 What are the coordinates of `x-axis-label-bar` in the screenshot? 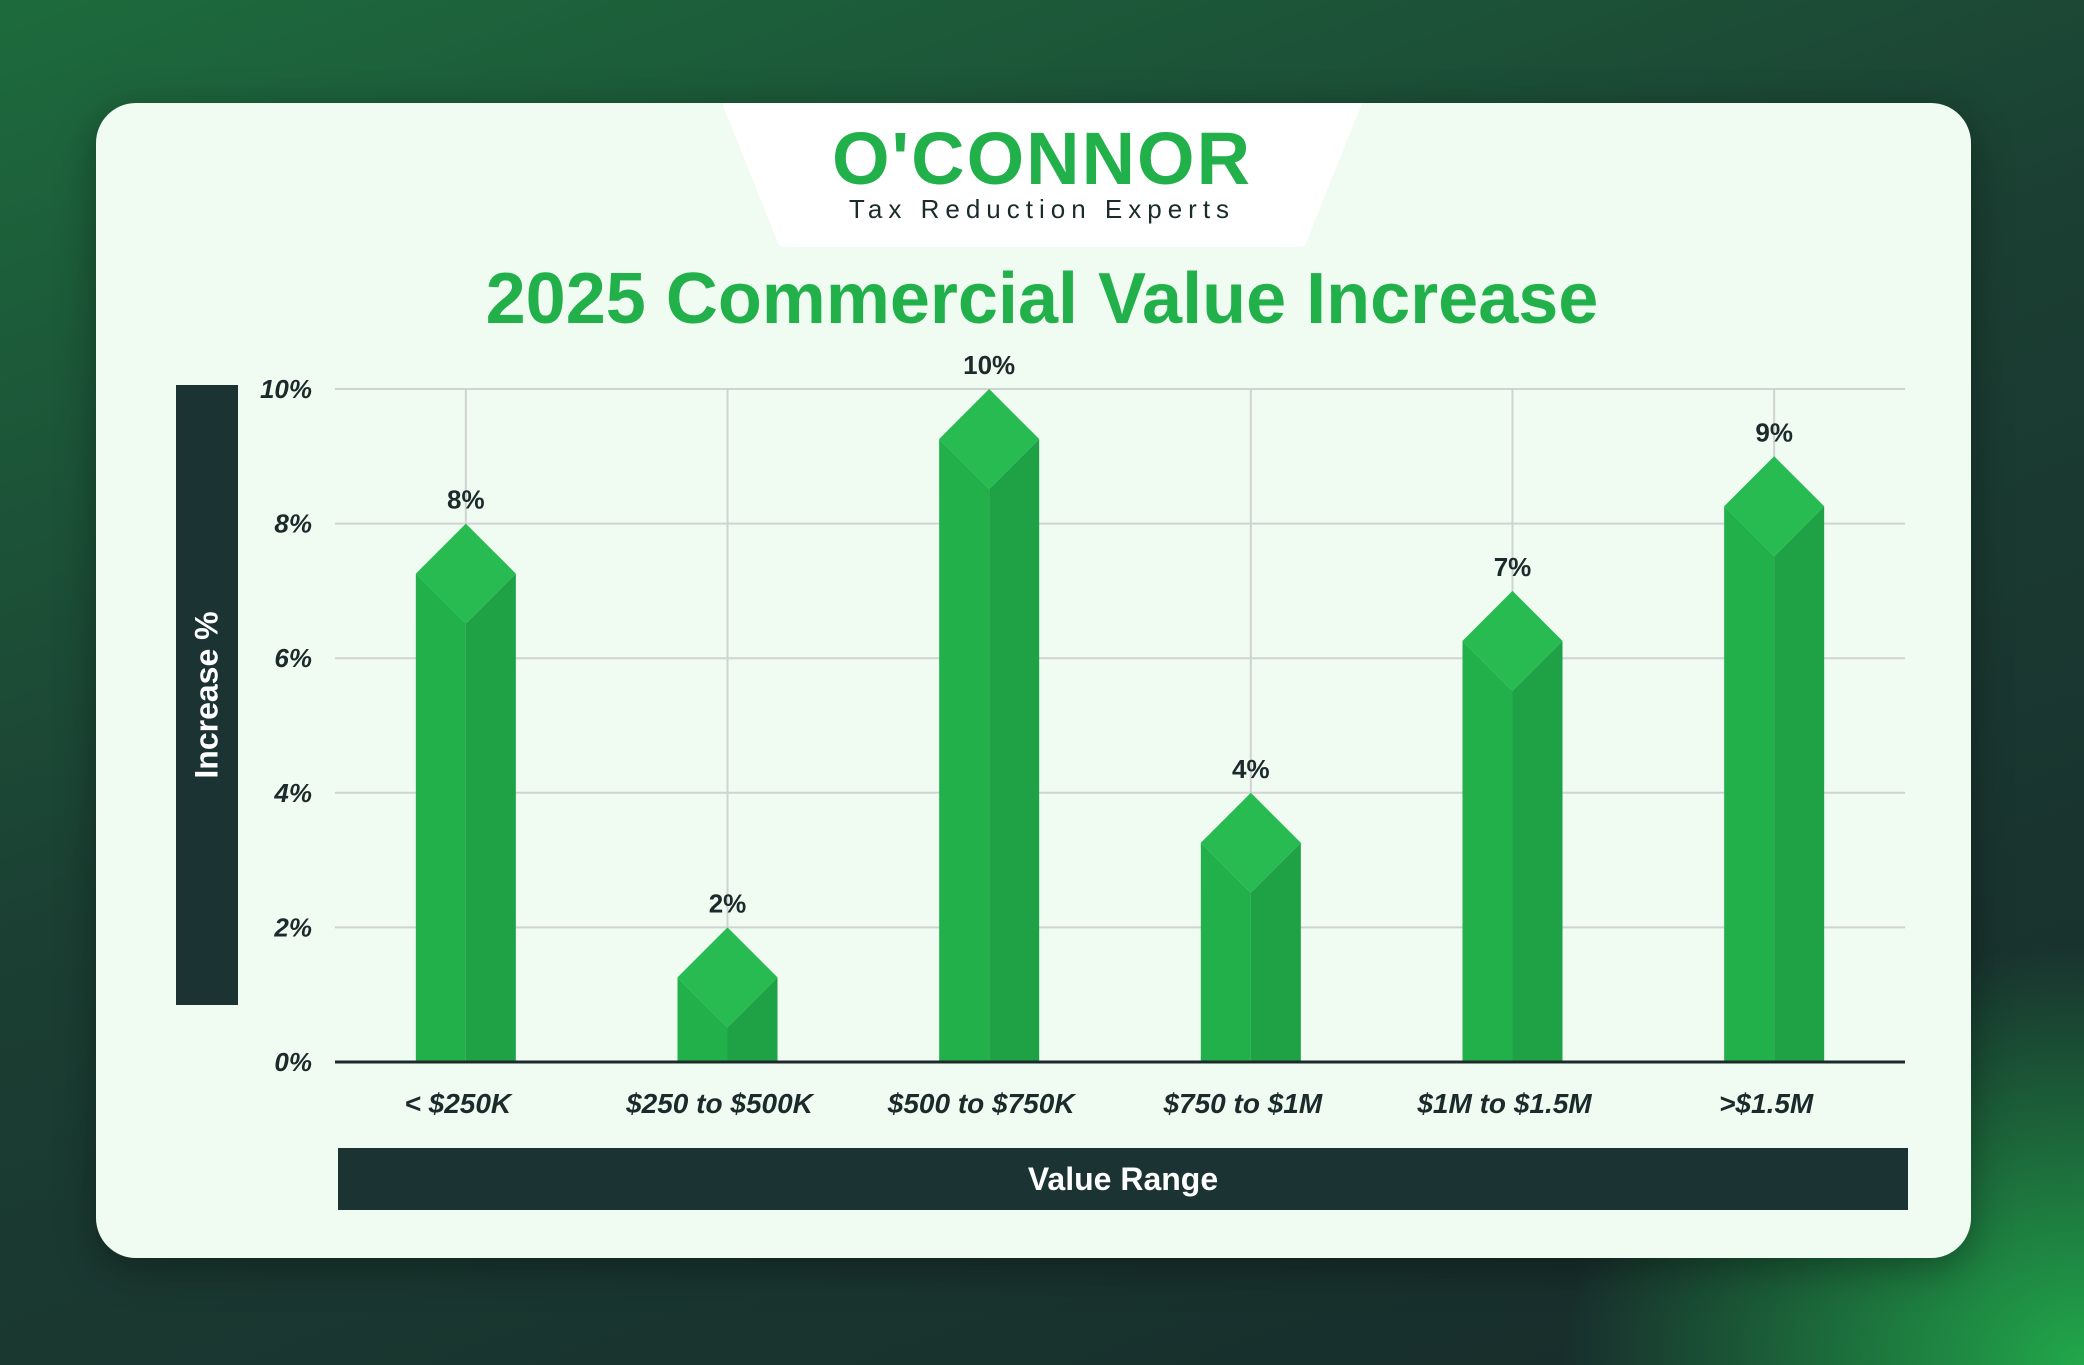 It's located at (1123, 1179).